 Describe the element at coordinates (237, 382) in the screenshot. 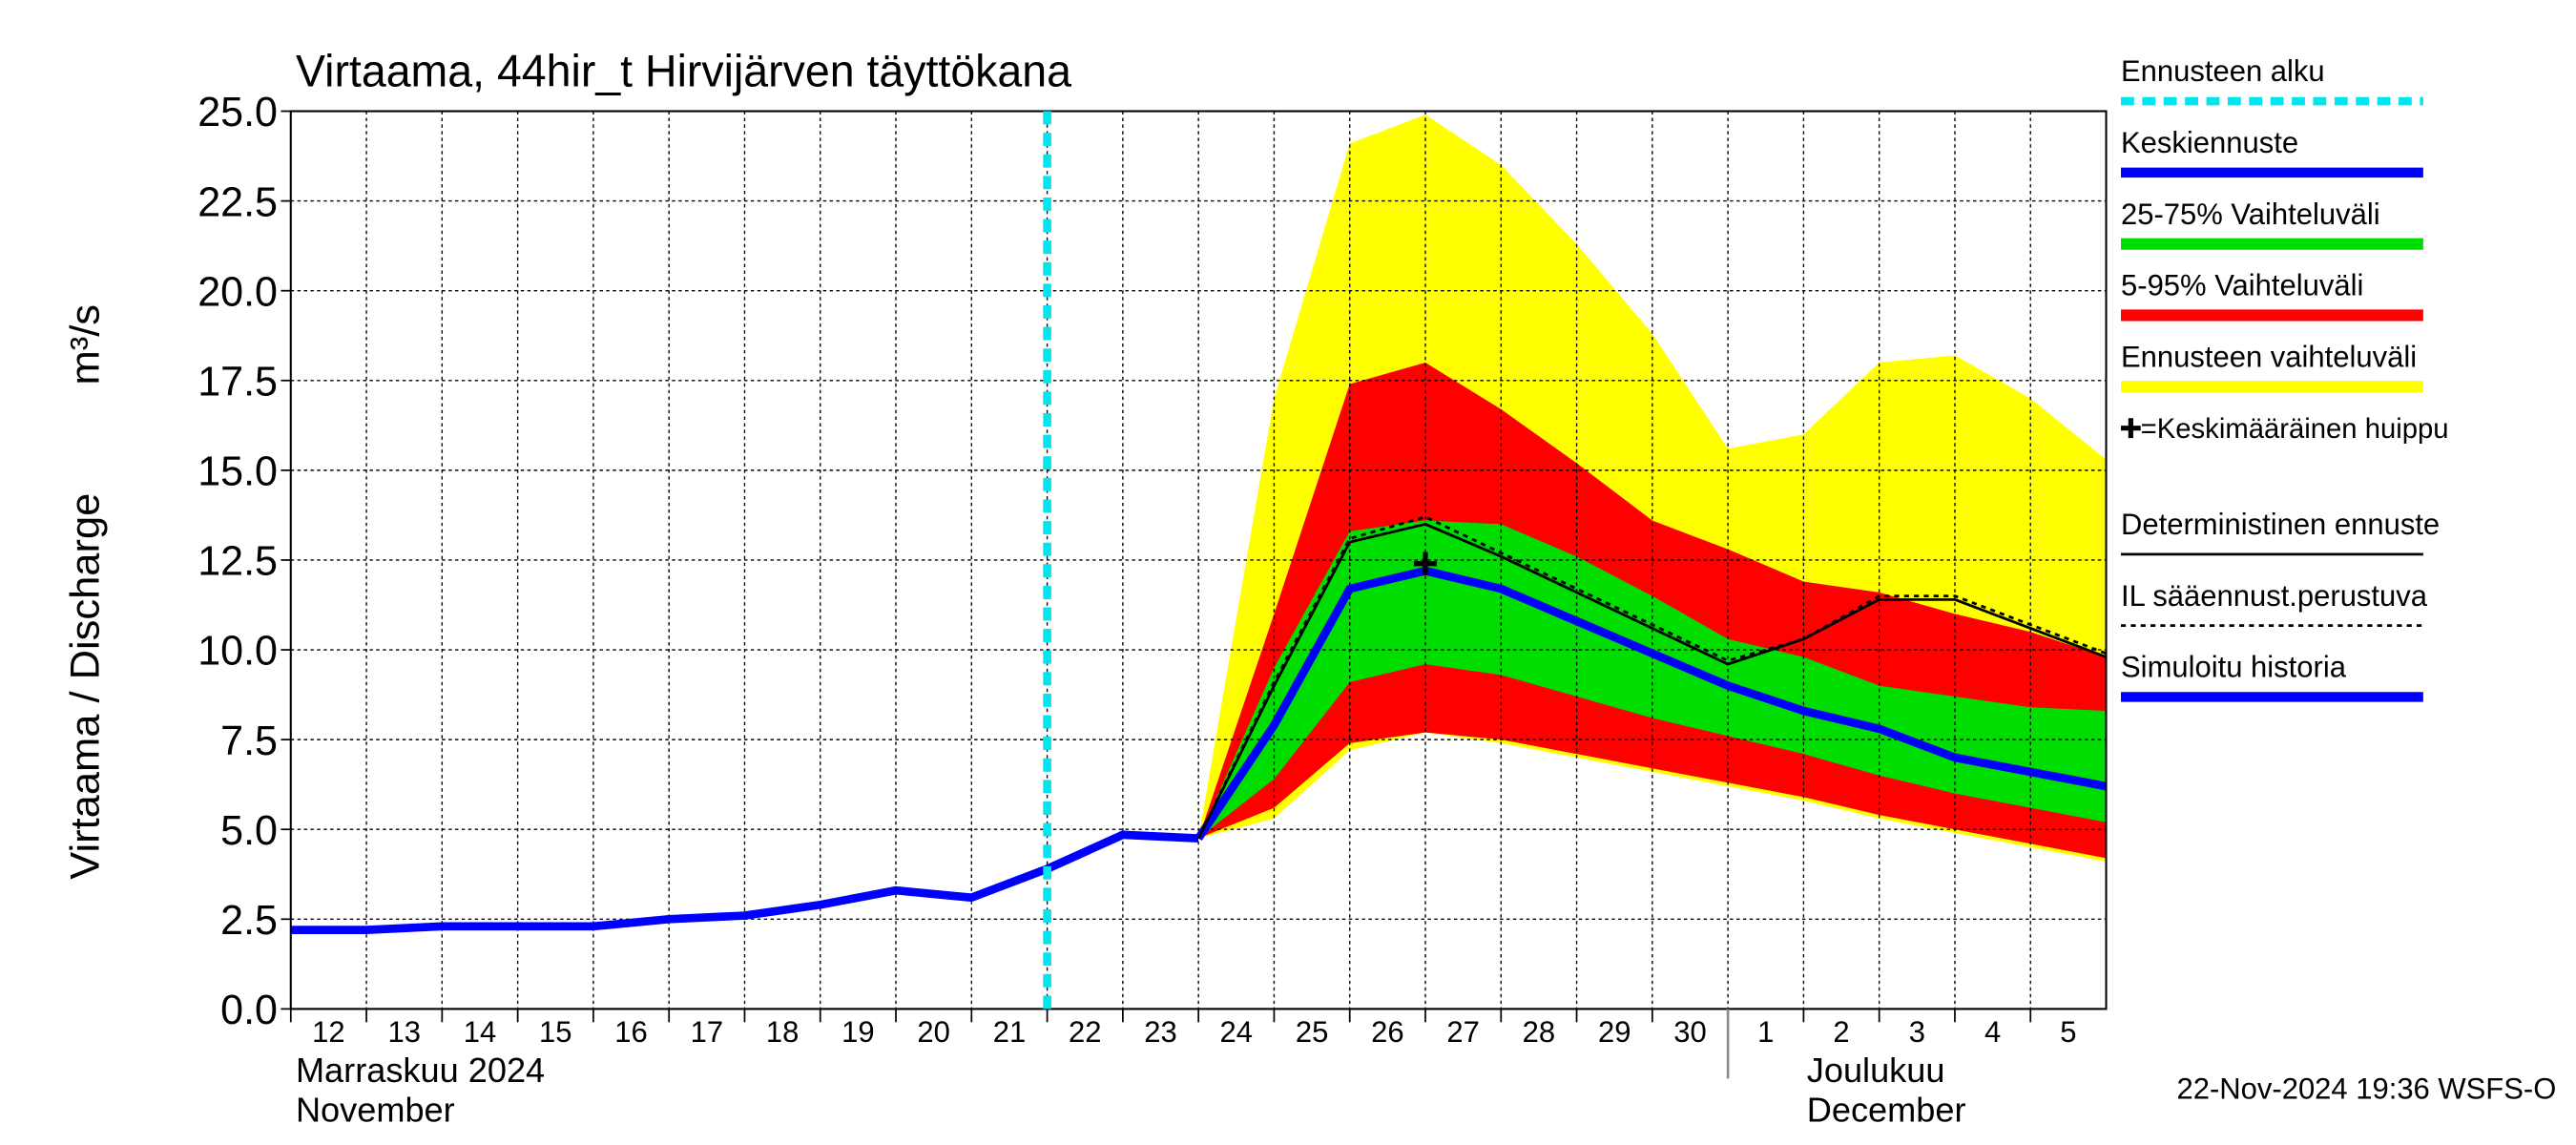

I see `y-tick-label: 17.5` at that location.